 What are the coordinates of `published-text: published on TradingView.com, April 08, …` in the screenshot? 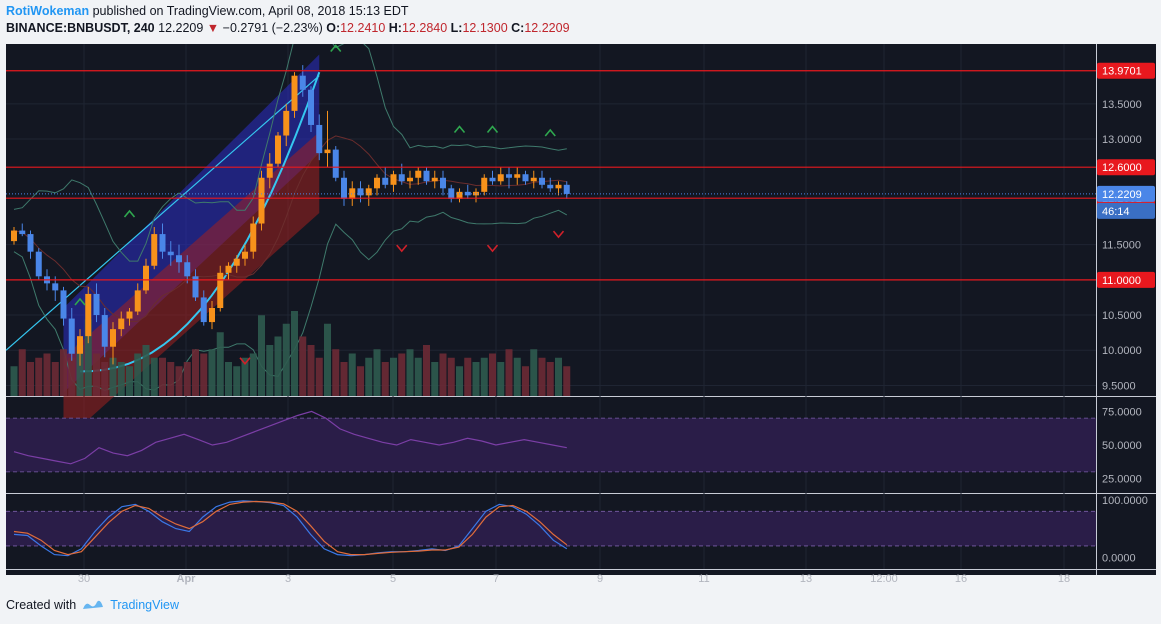 It's located at (250, 11).